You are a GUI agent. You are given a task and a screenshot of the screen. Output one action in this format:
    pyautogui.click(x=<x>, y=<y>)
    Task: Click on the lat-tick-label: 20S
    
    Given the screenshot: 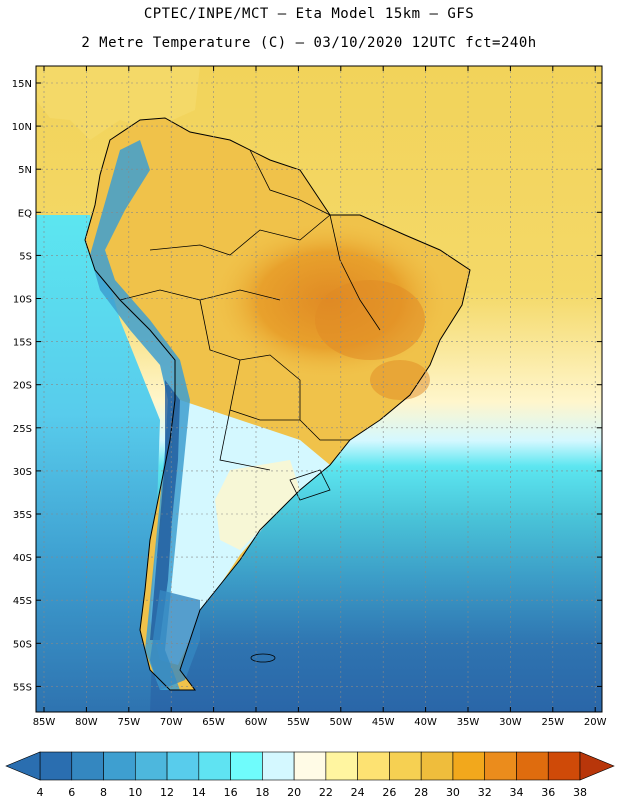 What is the action you would take?
    pyautogui.click(x=22, y=386)
    